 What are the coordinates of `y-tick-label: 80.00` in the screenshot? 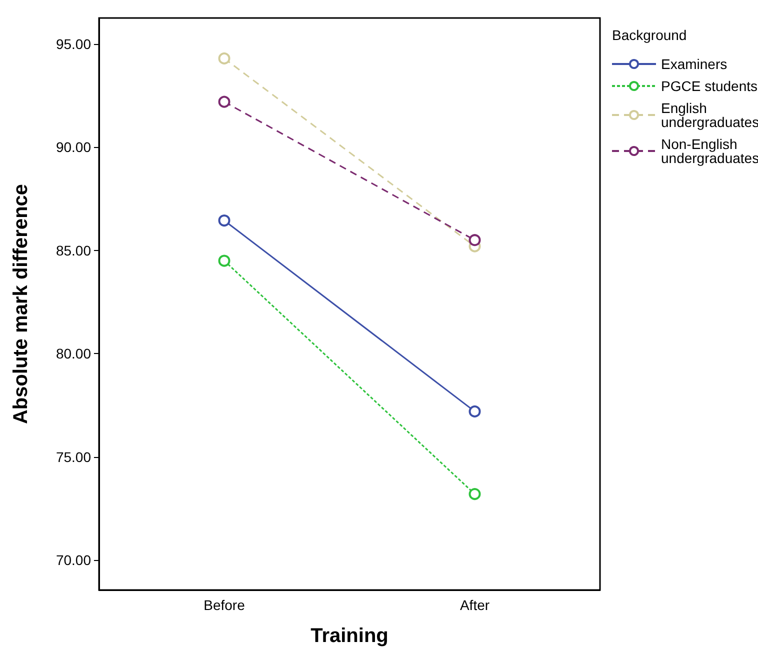 It's located at (74, 354).